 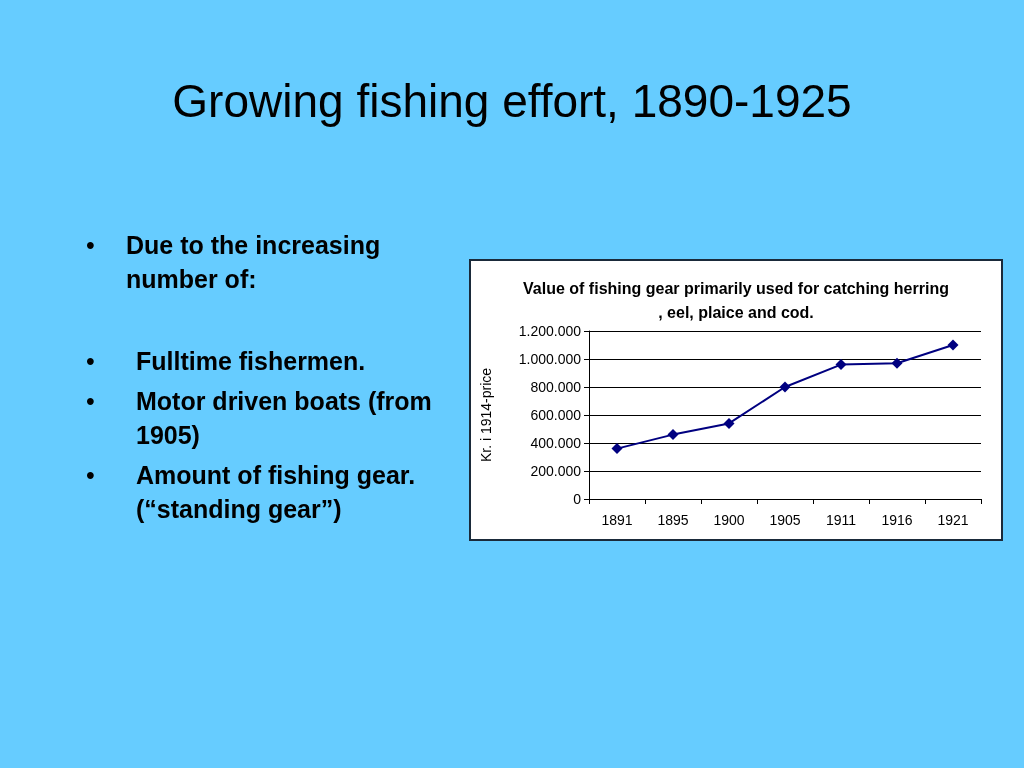 What do you see at coordinates (556, 471) in the screenshot?
I see `y-tick-label: 200.000` at bounding box center [556, 471].